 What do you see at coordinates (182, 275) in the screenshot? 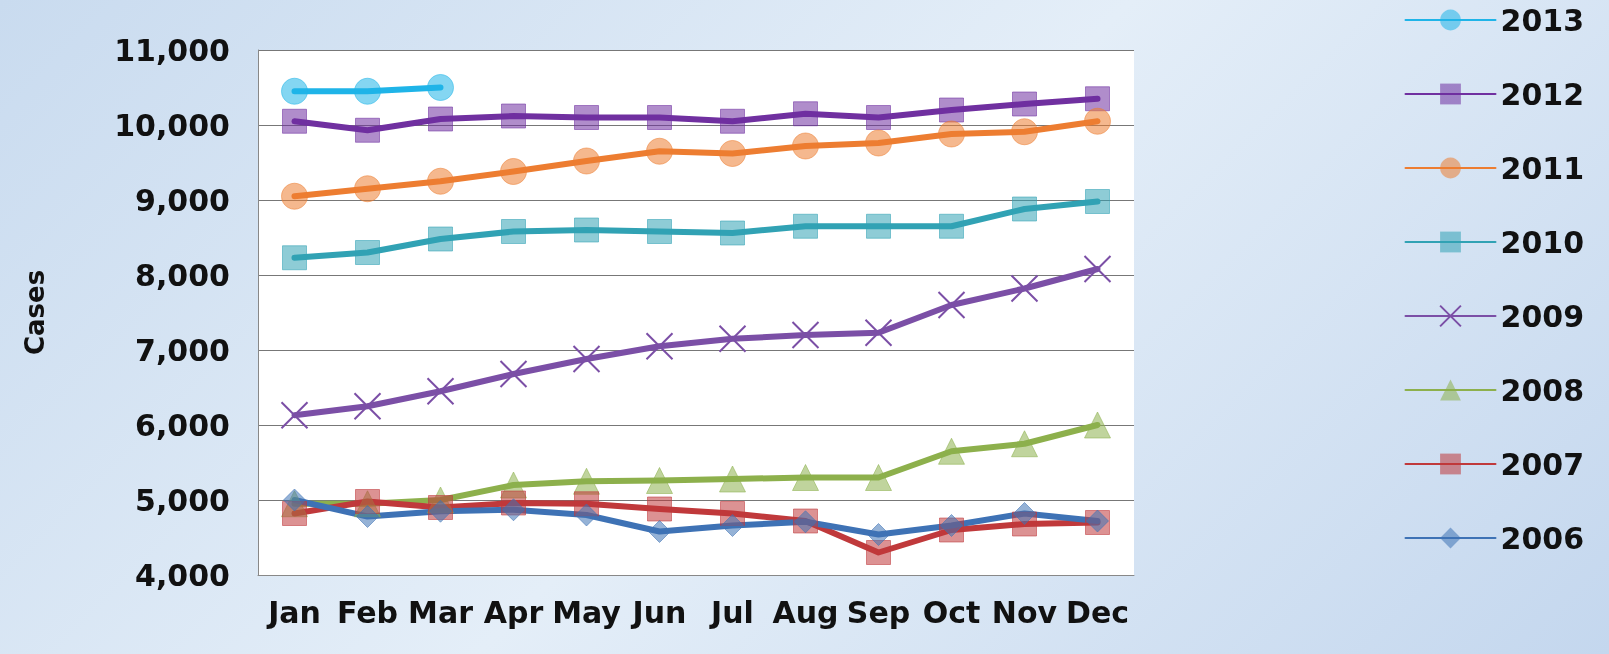
I see `y-tick-label: 8,000` at bounding box center [182, 275].